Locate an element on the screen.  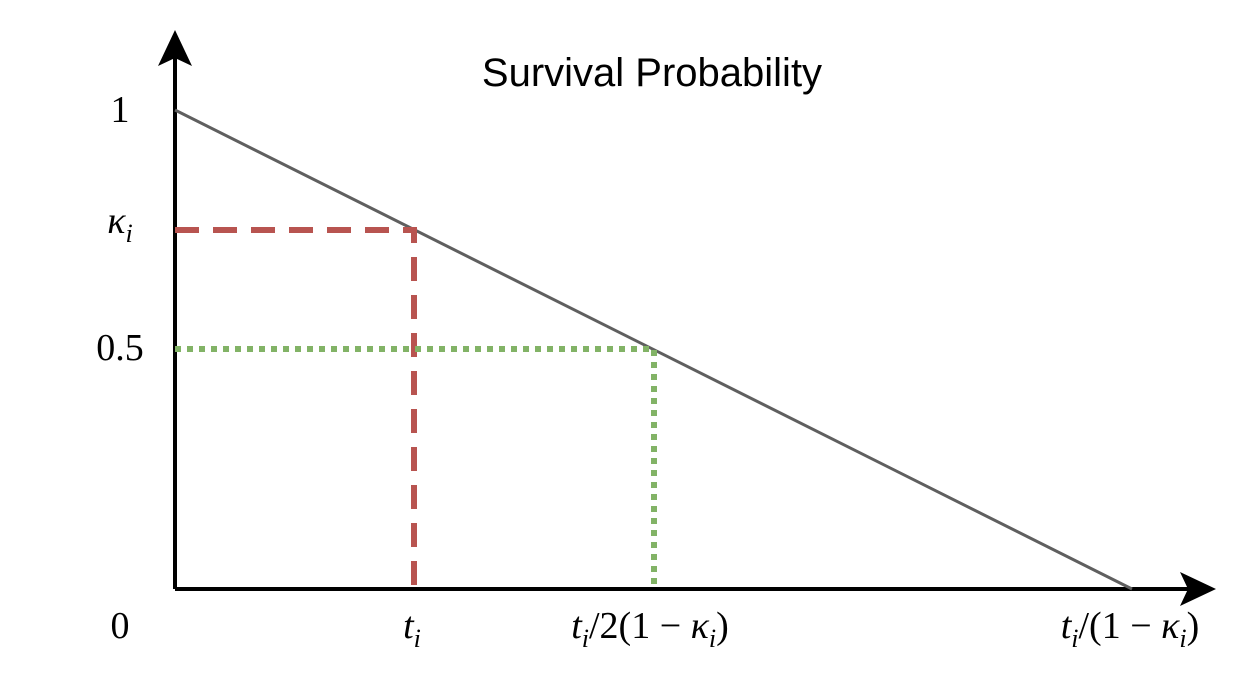
title: Survival Probability is located at coordinates (652, 73).